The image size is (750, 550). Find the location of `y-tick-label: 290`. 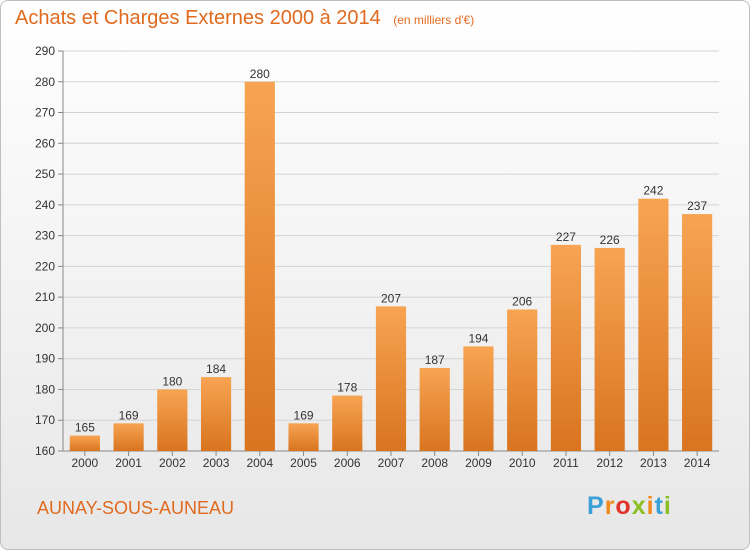

y-tick-label: 290 is located at coordinates (45, 51).